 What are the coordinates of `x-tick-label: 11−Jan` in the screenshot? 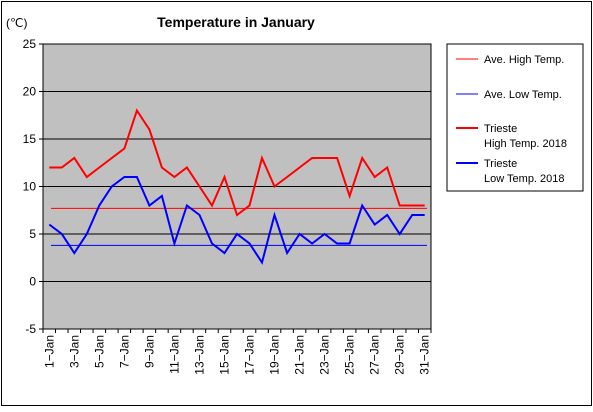 It's located at (174, 354).